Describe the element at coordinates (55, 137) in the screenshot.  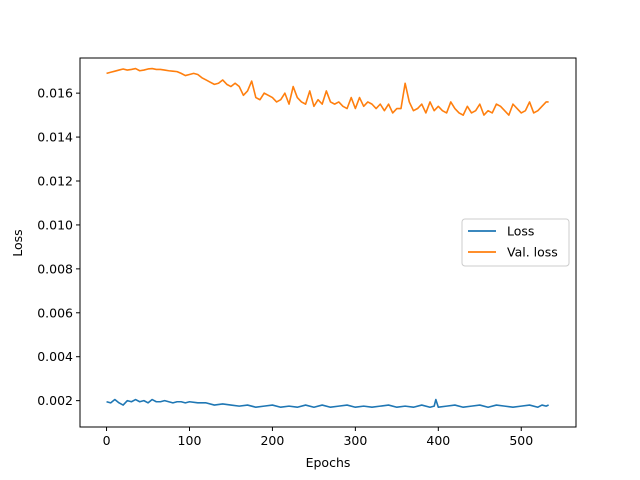
I see `y-tick-label: 0.014` at that location.